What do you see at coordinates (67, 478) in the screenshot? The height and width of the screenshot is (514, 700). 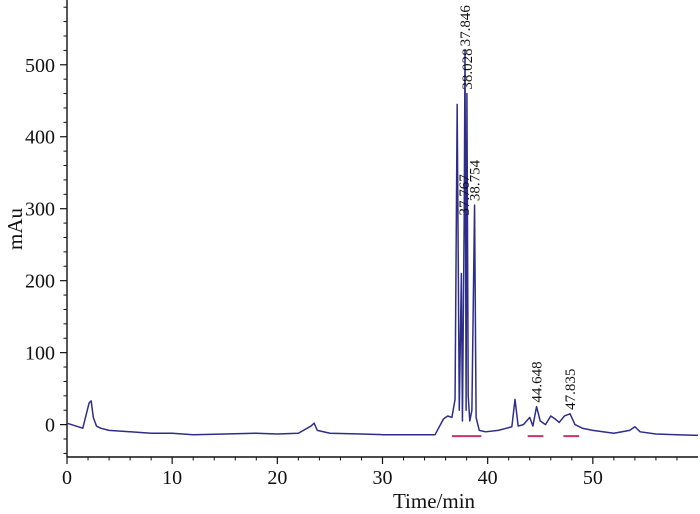 I see `x-tick-label: 0` at bounding box center [67, 478].